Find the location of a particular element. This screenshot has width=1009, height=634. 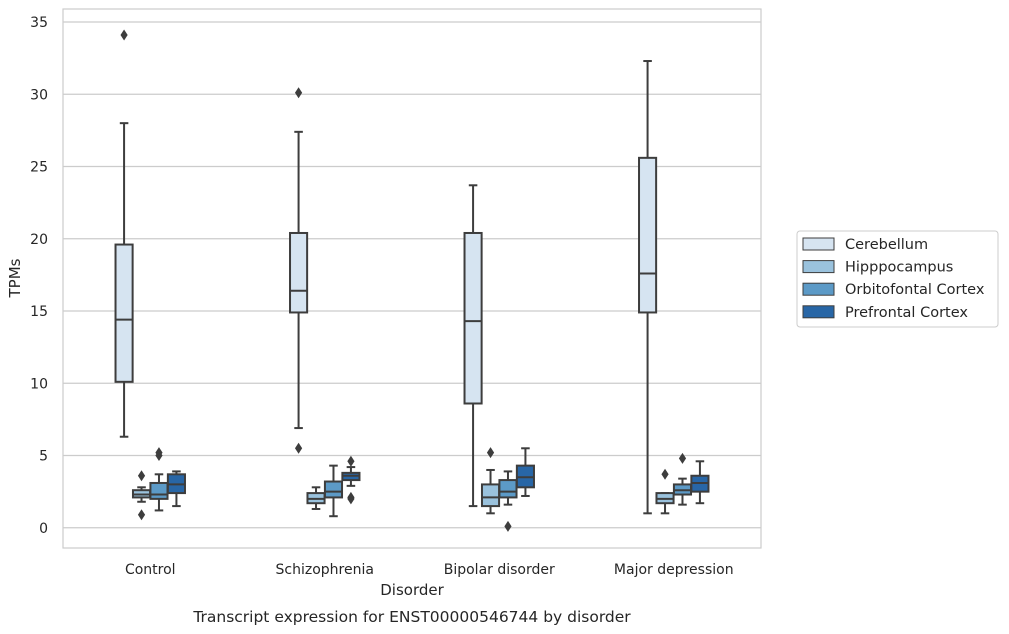

legend-frame is located at coordinates (897, 279).